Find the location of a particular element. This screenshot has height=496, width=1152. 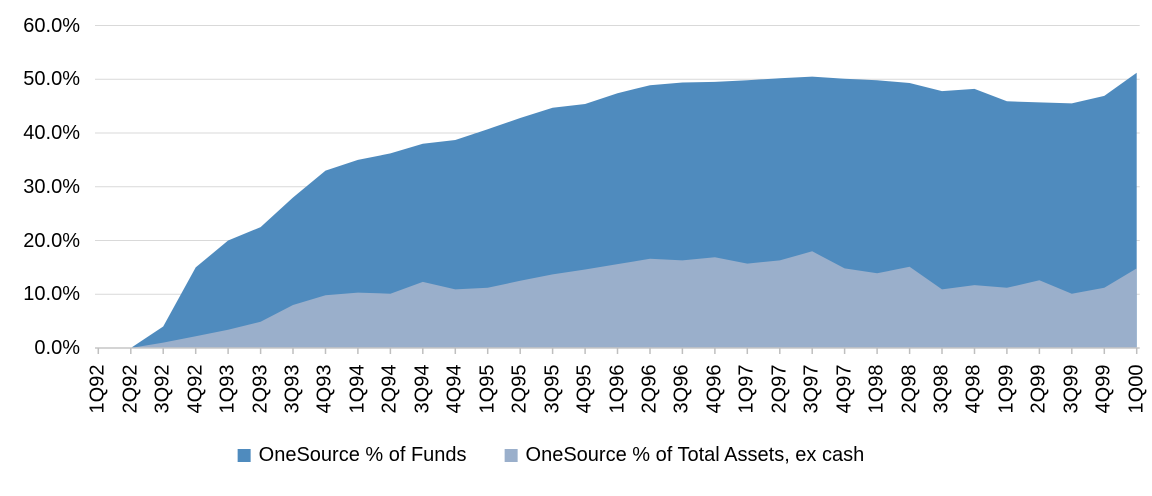

x-axis-label: 4Q95 is located at coordinates (584, 389).